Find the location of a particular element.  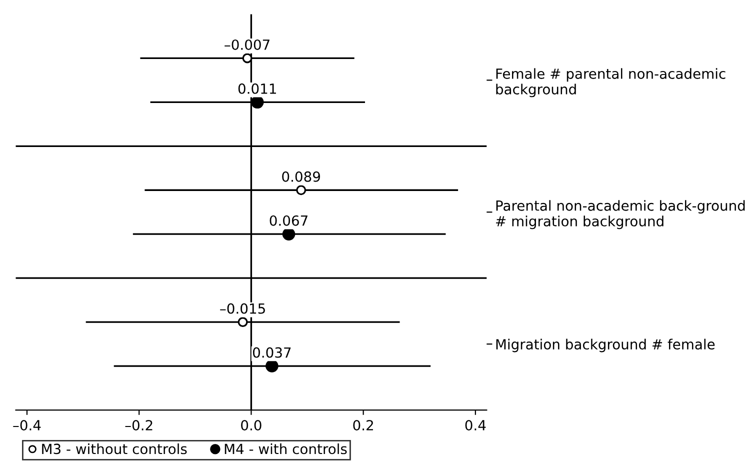

x-tick-label: 0.4 is located at coordinates (475, 425).